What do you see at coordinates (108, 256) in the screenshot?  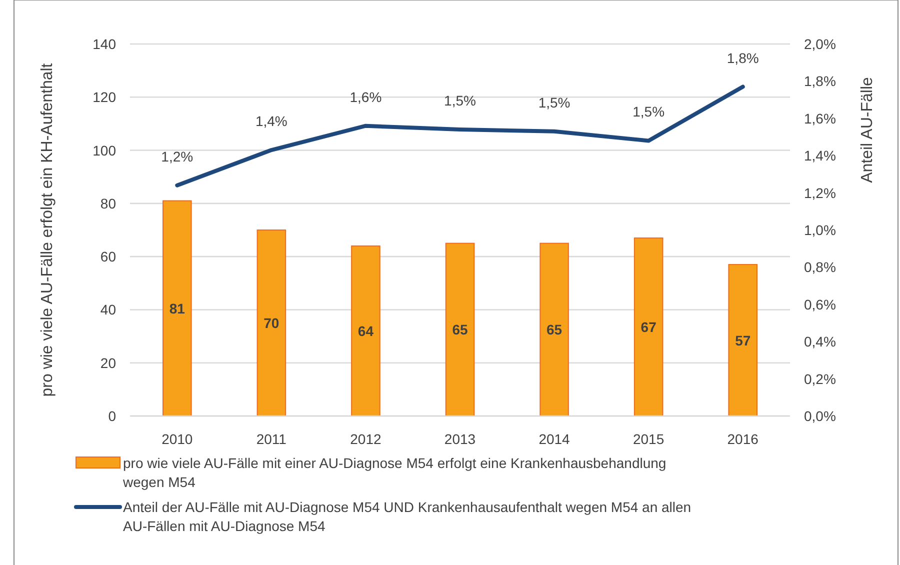 I see `y-tick-label: 60` at bounding box center [108, 256].